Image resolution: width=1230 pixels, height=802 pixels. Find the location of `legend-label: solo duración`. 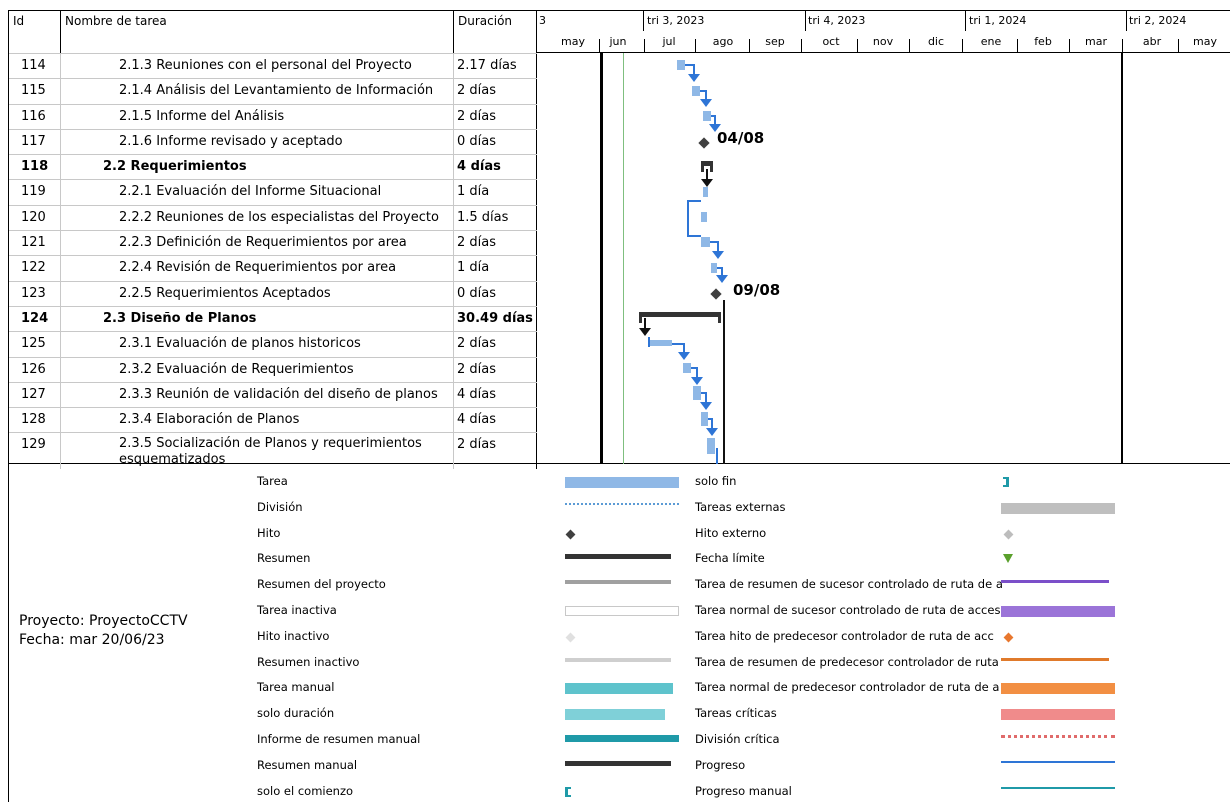

legend-label: solo duración is located at coordinates (296, 713).